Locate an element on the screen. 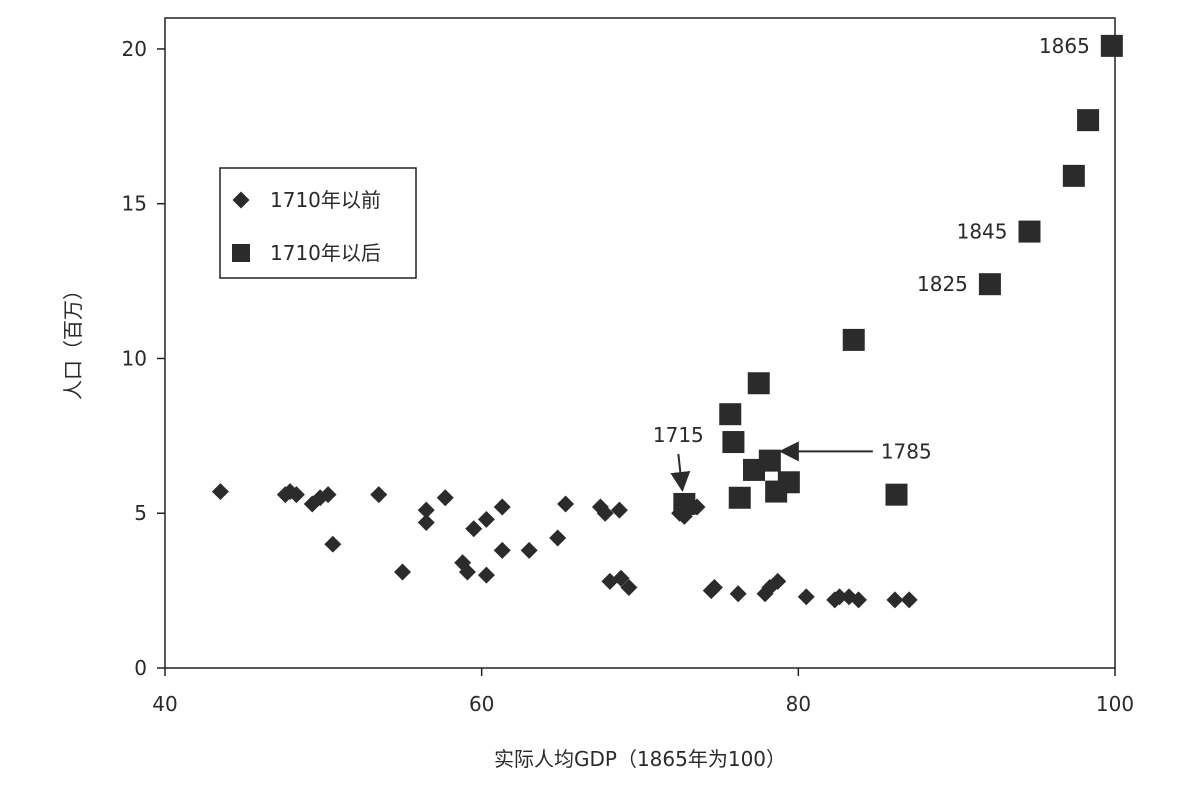 The image size is (1197, 791). legend-label-before-1710: 1710年以前 is located at coordinates (325, 200).